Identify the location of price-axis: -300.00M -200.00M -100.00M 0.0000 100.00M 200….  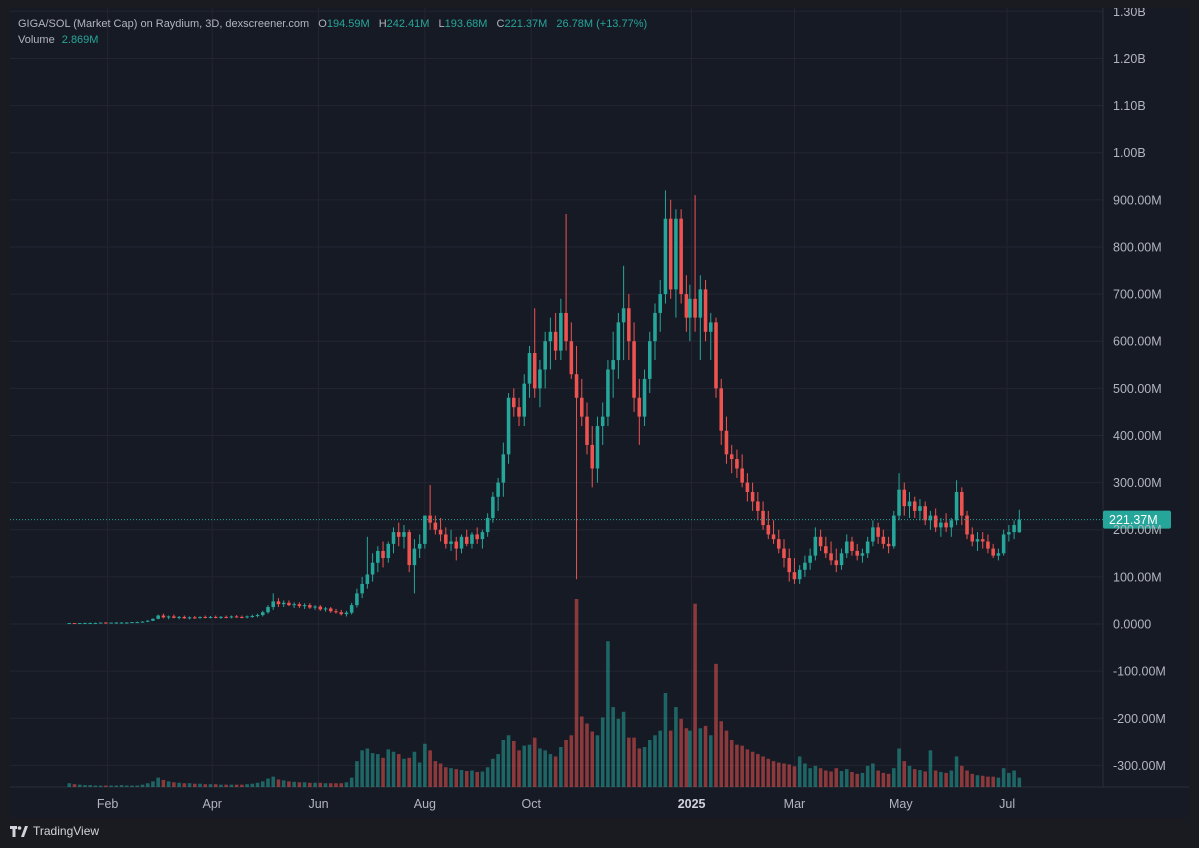
(1139, 390).